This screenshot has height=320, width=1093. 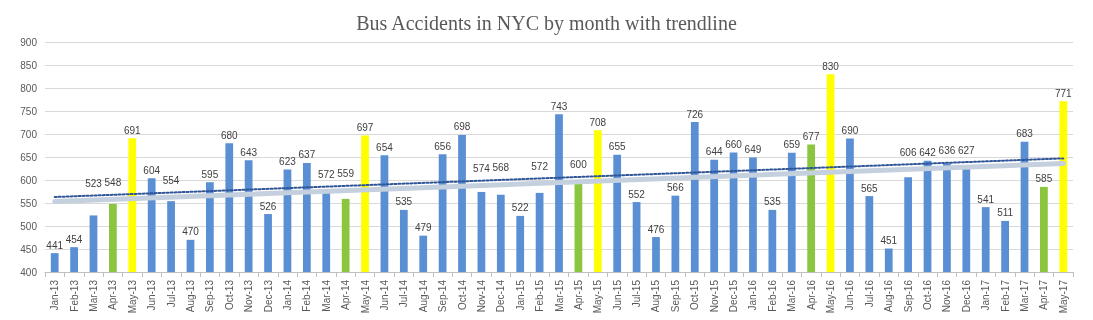 I want to click on data-label: 604, so click(x=152, y=170).